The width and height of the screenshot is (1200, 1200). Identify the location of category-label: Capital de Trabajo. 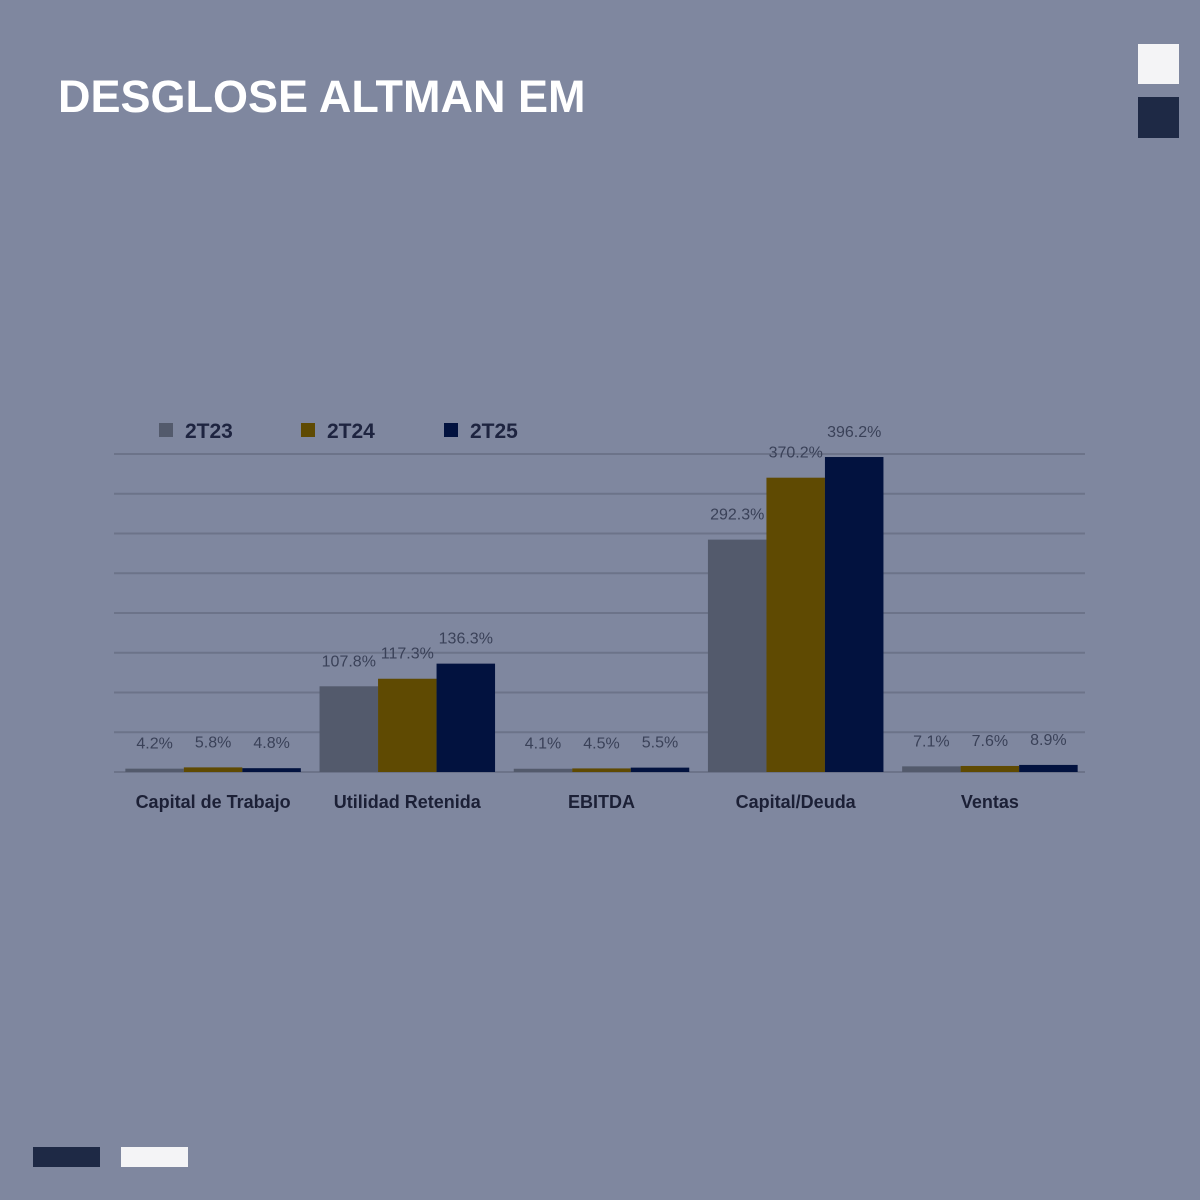
(213, 802).